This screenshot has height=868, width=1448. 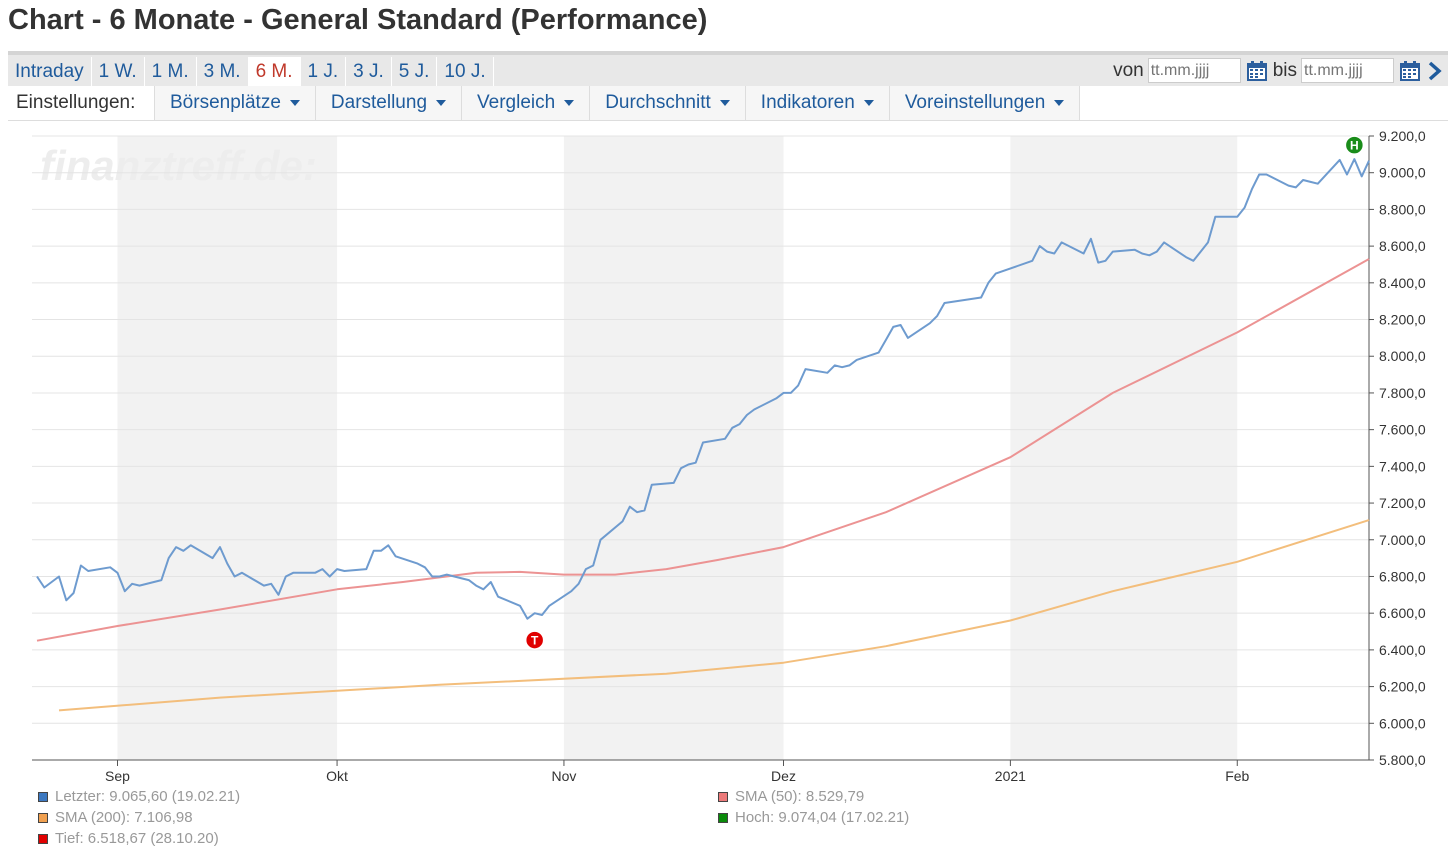 I want to click on menu-boersenplaetze: Börsenplätze, so click(x=234, y=103).